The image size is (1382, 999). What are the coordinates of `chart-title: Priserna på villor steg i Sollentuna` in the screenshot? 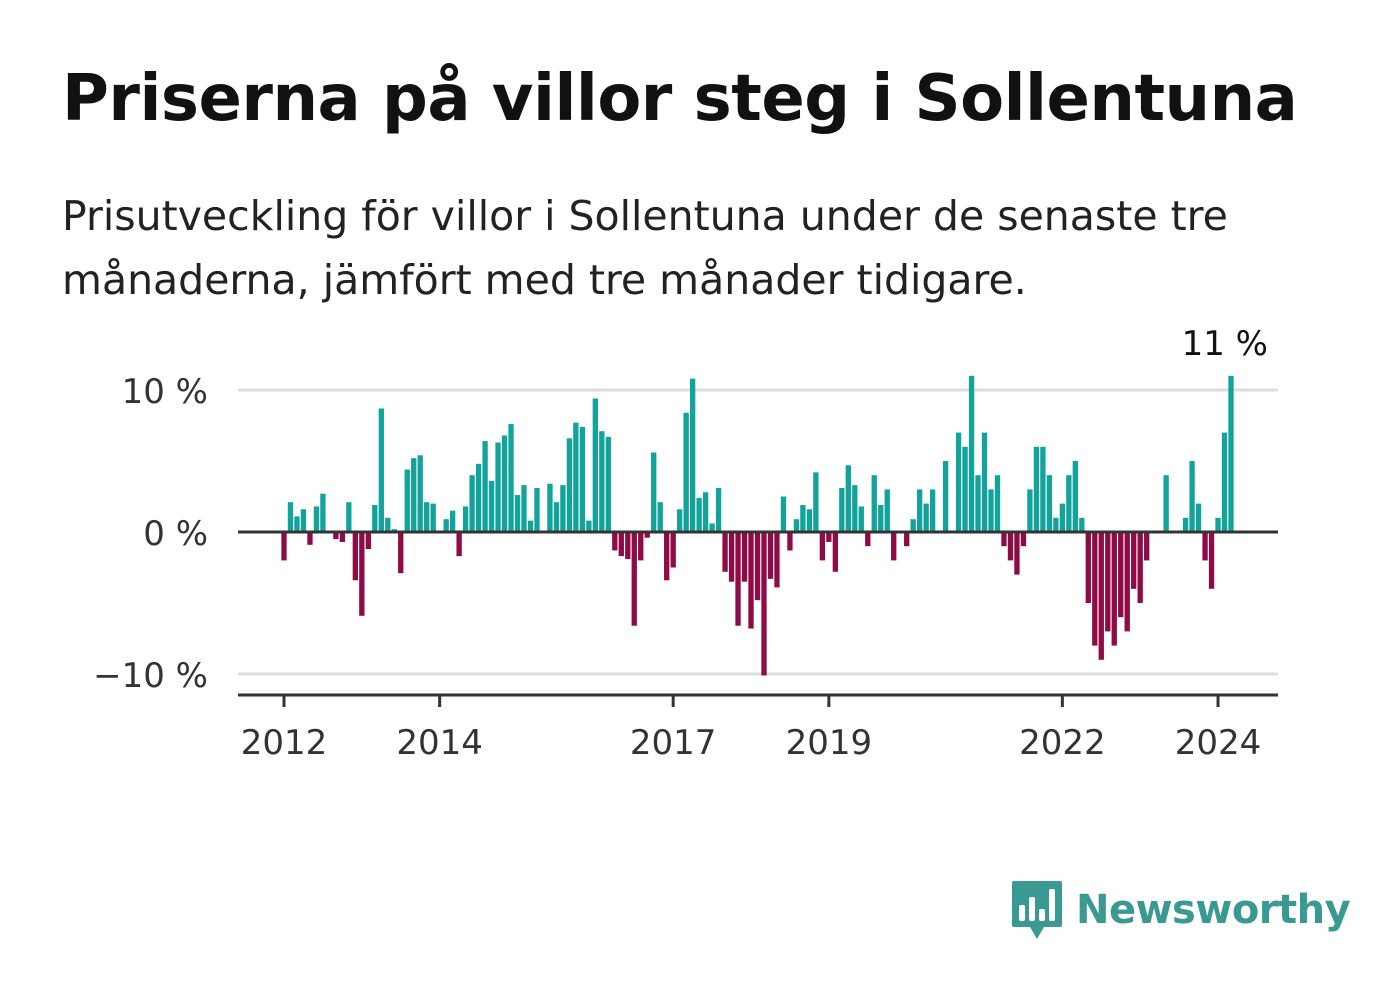 It's located at (680, 99).